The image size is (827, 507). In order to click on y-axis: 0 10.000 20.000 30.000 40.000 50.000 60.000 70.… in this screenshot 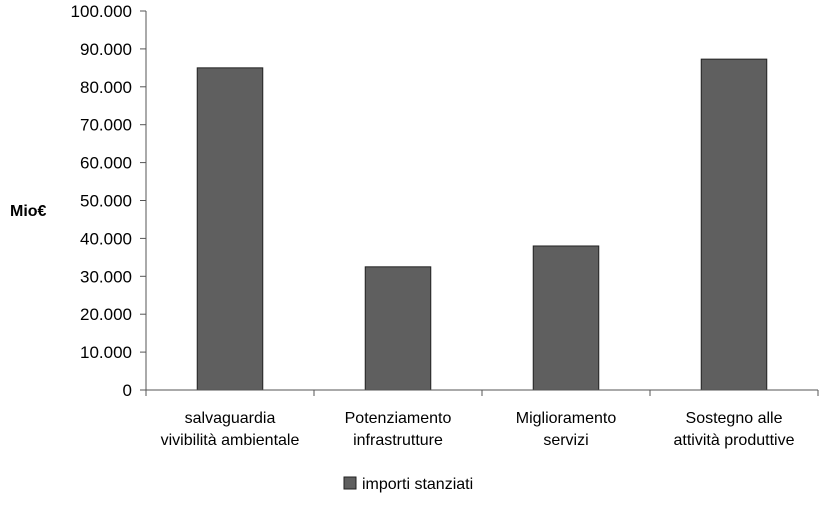, I will do `click(109, 201)`.